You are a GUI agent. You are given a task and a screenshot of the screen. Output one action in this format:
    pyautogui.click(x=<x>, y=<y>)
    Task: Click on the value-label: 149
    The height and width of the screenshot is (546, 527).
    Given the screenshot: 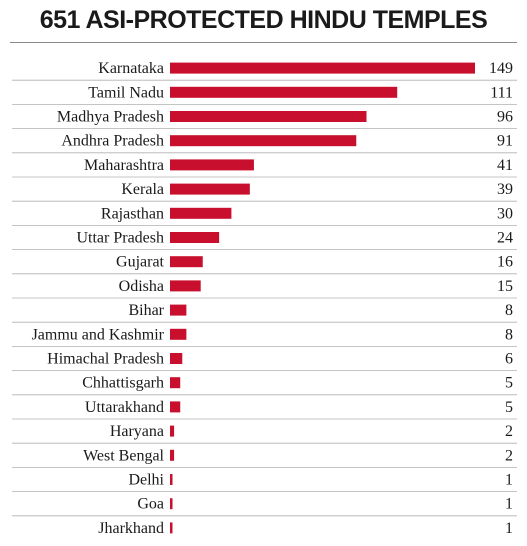 What is the action you would take?
    pyautogui.click(x=501, y=68)
    